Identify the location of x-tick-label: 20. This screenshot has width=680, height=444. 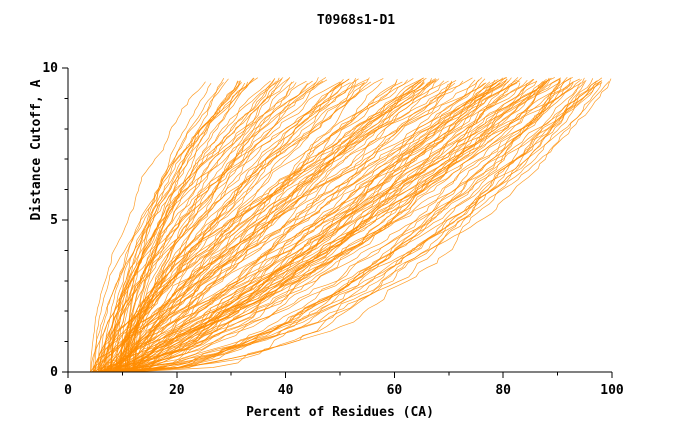
(177, 390).